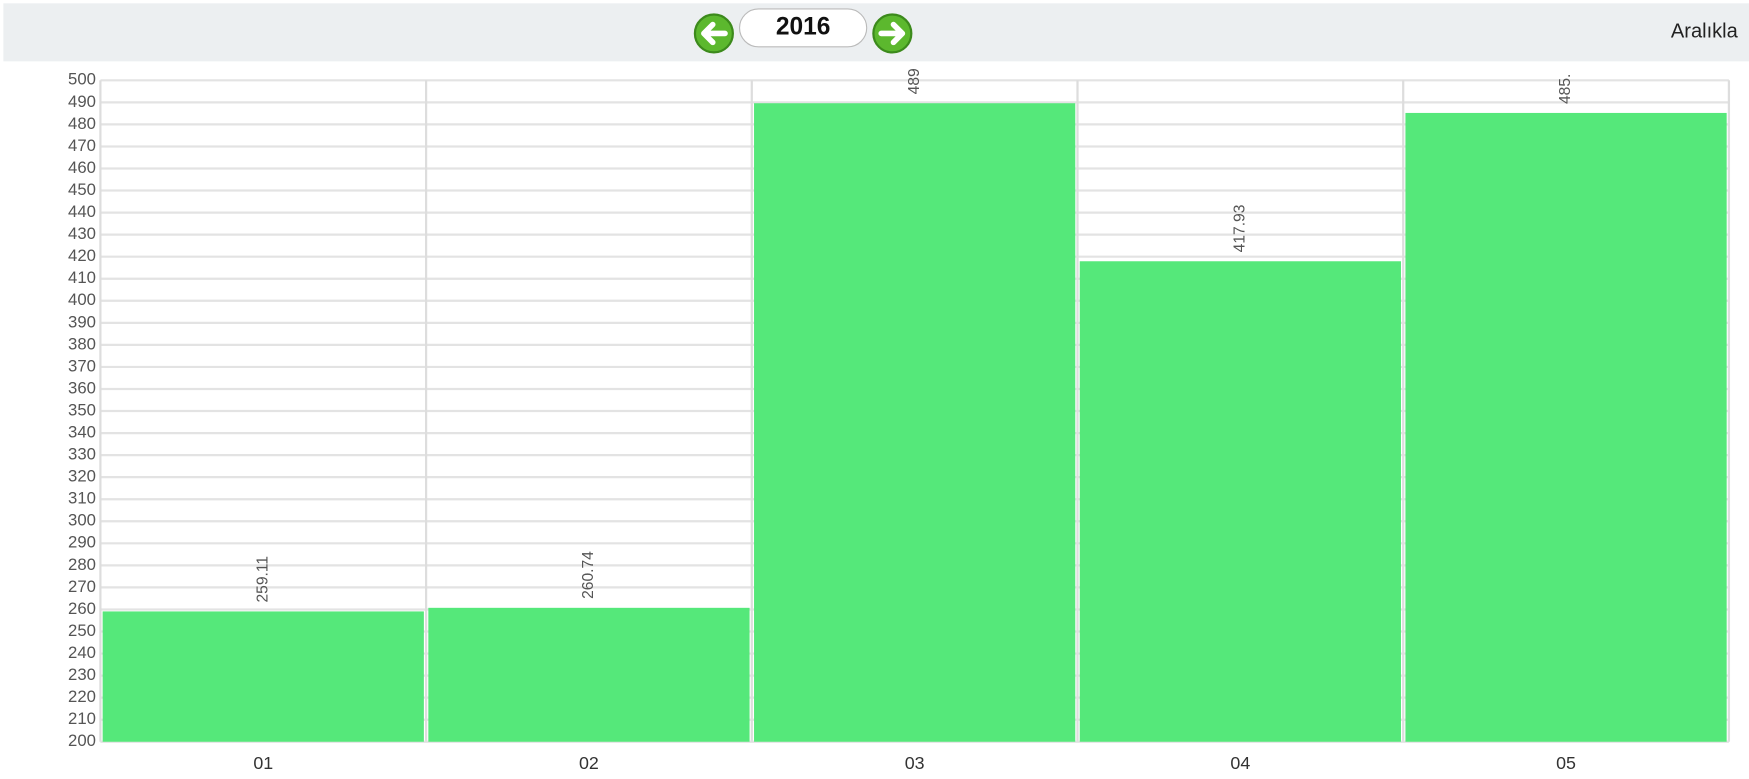 The height and width of the screenshot is (779, 1749). What do you see at coordinates (262, 579) in the screenshot?
I see `data-label: 259.11` at bounding box center [262, 579].